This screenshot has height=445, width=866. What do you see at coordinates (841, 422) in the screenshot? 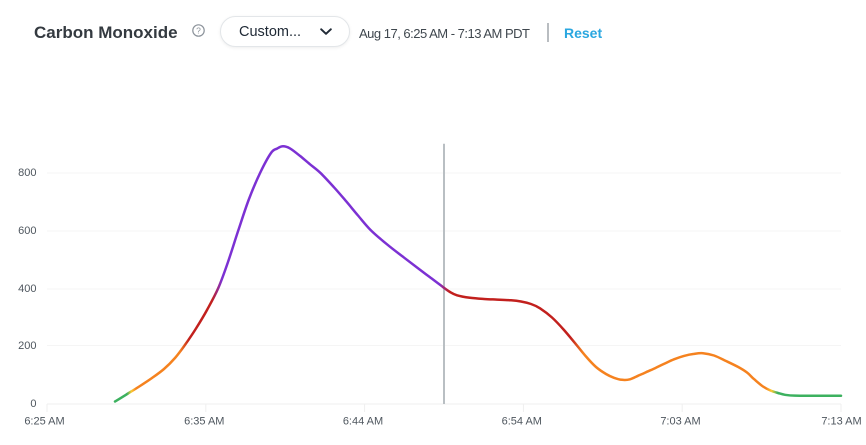
I see `svg-text: 7:13 AM` at bounding box center [841, 422].